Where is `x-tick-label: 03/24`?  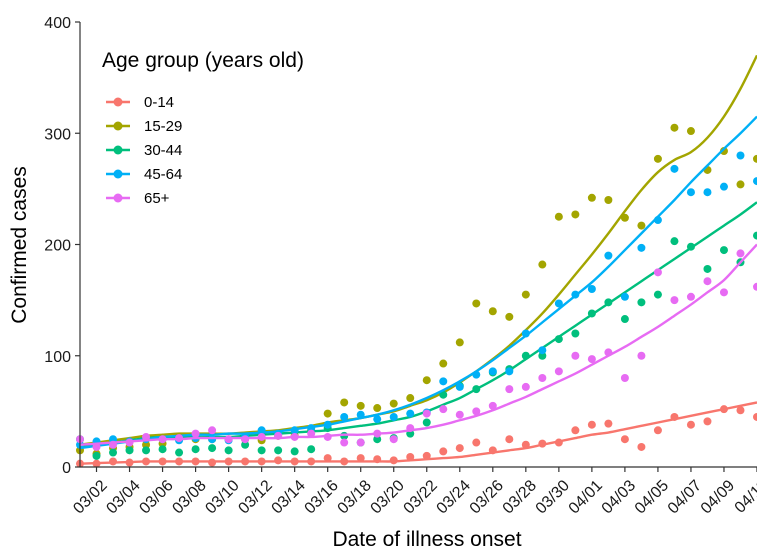
x-tick-label: 03/24 is located at coordinates (454, 497).